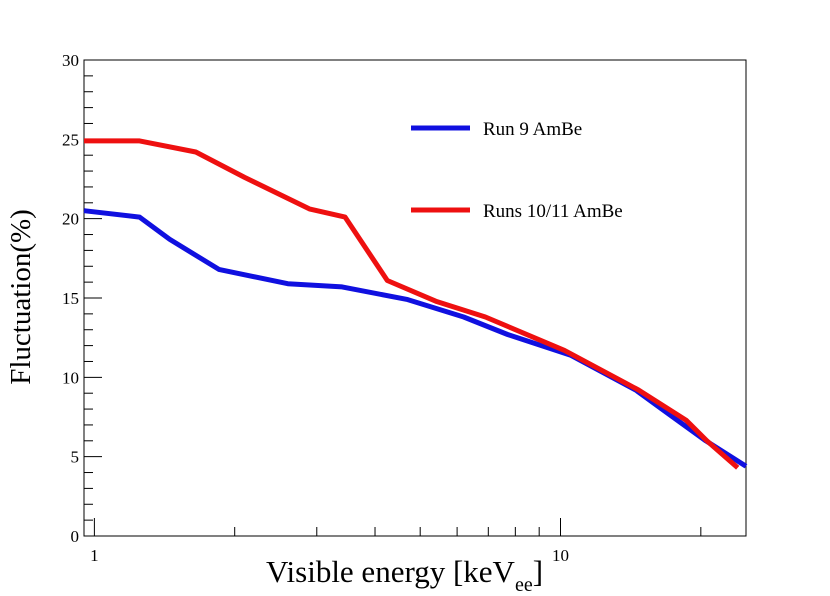 This screenshot has width=830, height=596. I want to click on y-axis: 0 5 10 15 20 25 30, so click(82, 298).